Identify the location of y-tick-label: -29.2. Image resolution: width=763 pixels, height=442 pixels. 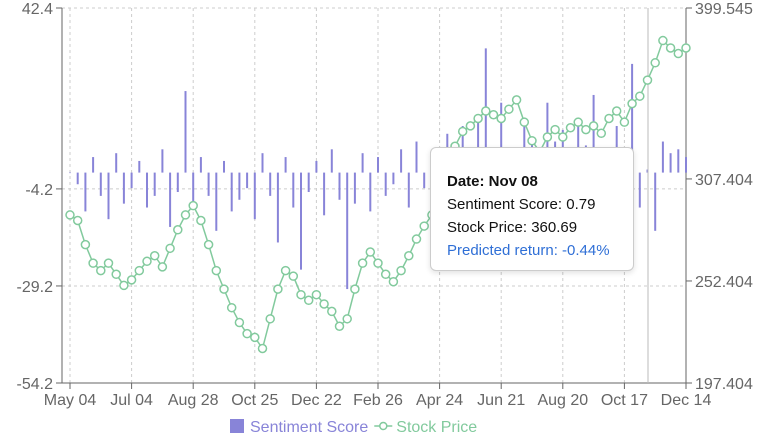
(35, 287).